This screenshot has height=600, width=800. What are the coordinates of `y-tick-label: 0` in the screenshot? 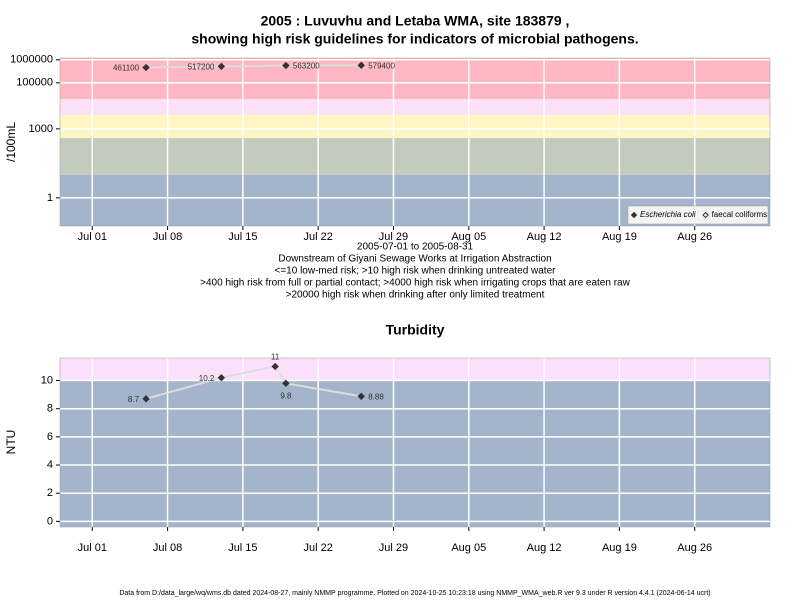 It's located at (50, 521).